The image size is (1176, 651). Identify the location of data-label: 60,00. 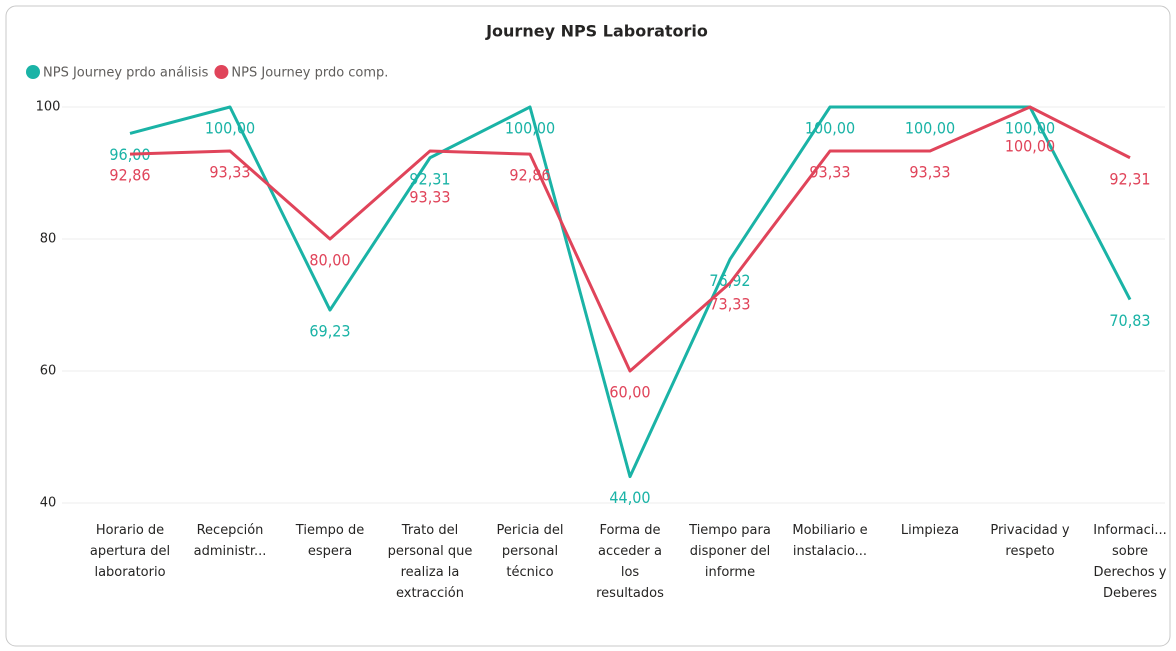
(629, 392).